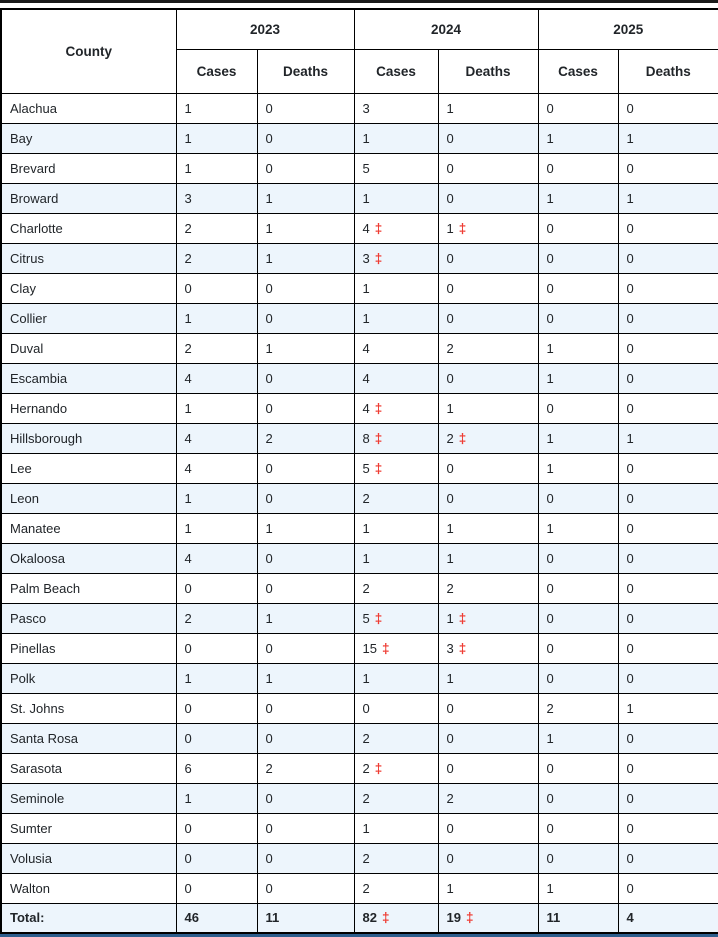 The image size is (718, 937). What do you see at coordinates (488, 918) in the screenshot?
I see `value-cell: 19 ‡` at bounding box center [488, 918].